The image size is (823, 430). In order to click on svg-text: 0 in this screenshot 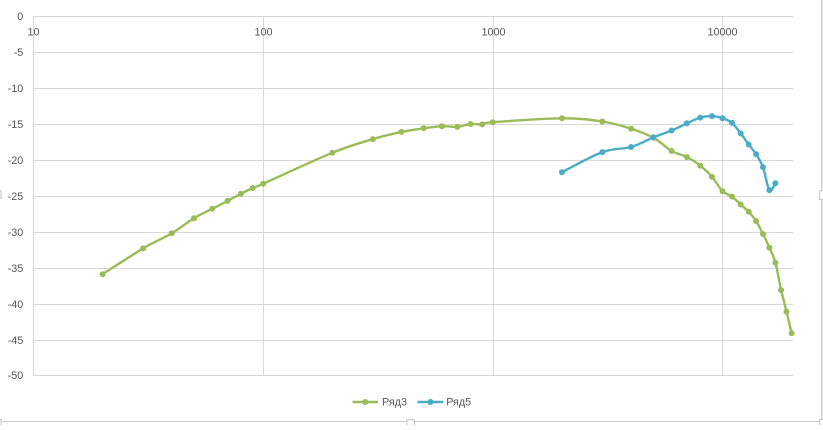, I will do `click(20, 17)`.